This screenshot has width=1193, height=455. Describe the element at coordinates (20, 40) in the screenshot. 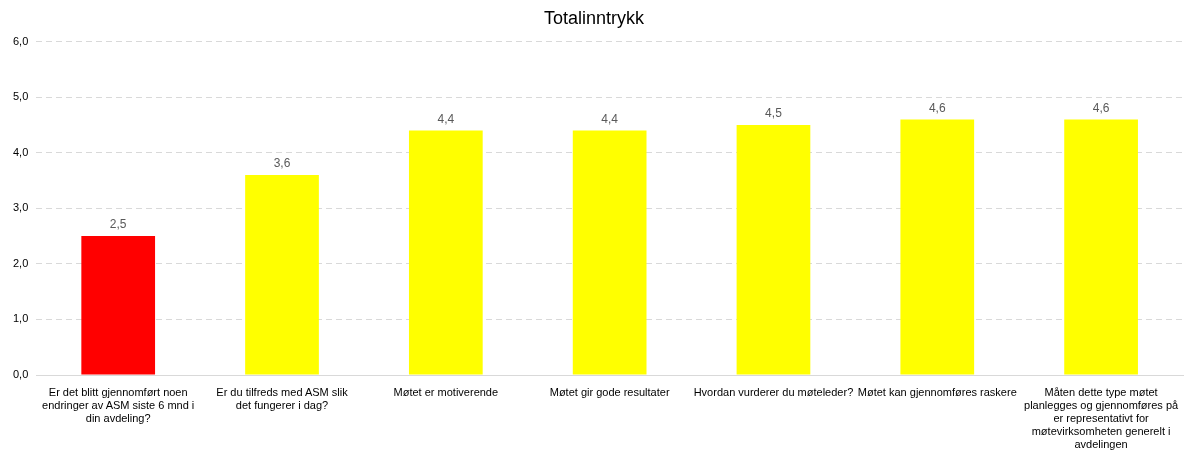

I see `y-tick-label: 6,0` at that location.